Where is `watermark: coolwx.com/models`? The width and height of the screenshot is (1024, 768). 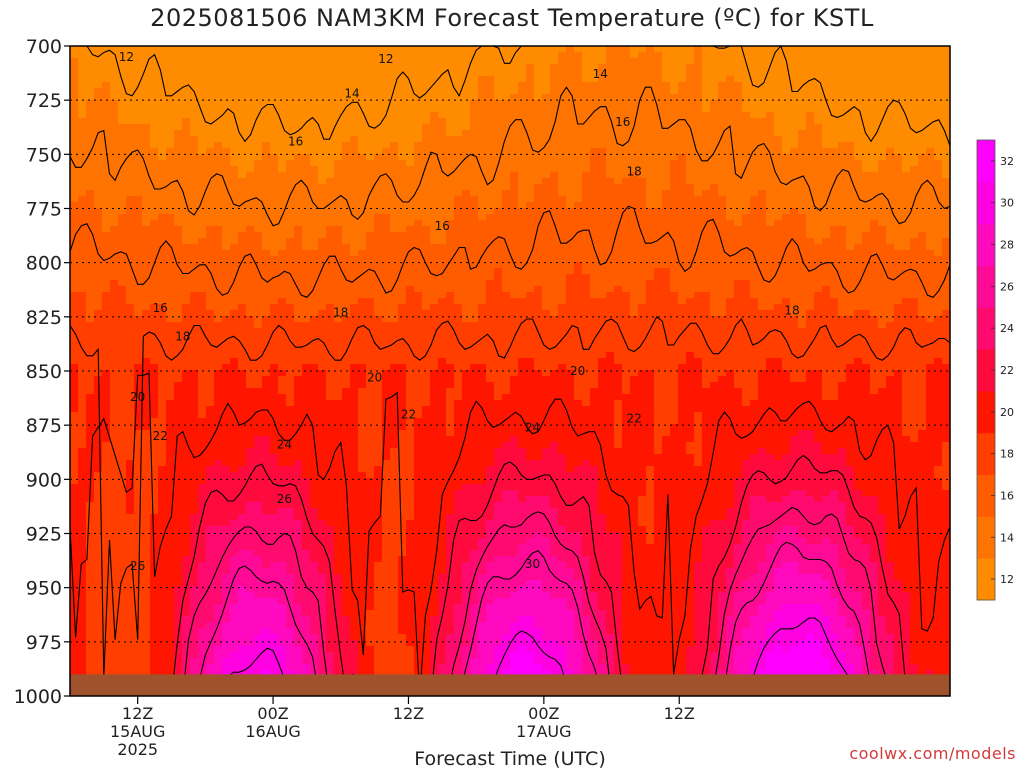 watermark: coolwx.com/models is located at coordinates (932, 753).